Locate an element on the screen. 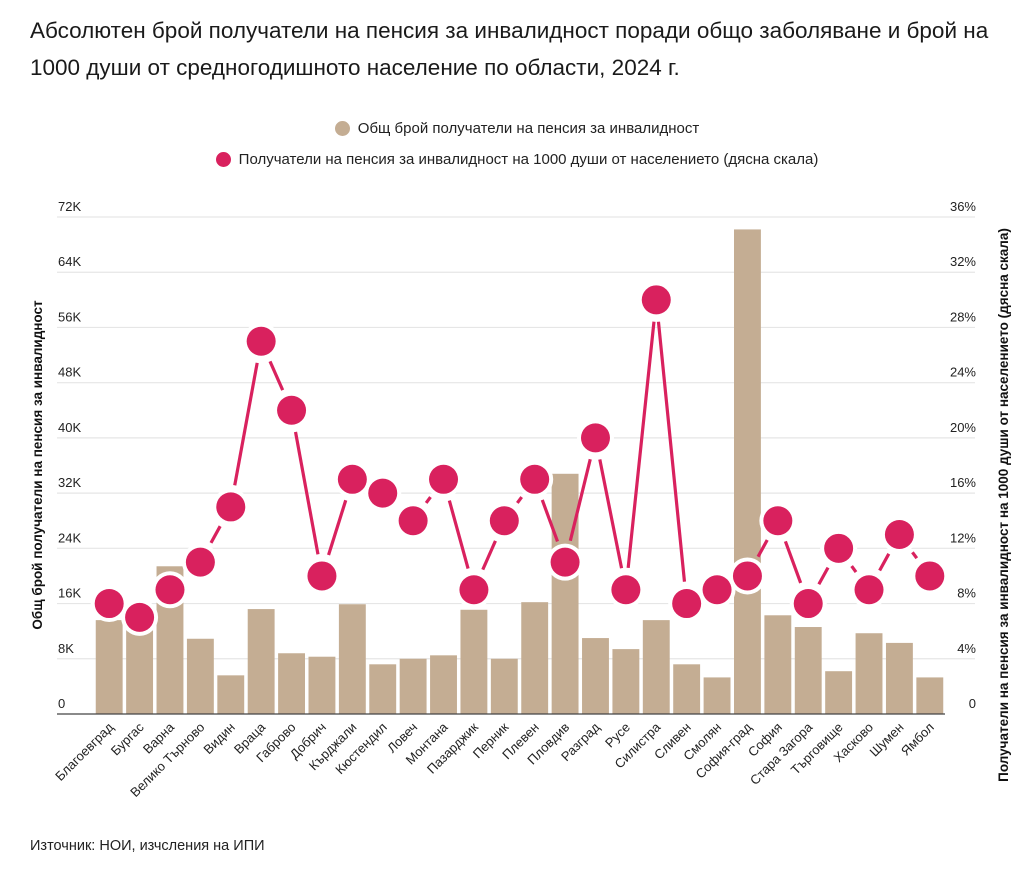 The image size is (1034, 874). y-tick-left: 8K is located at coordinates (66, 648).